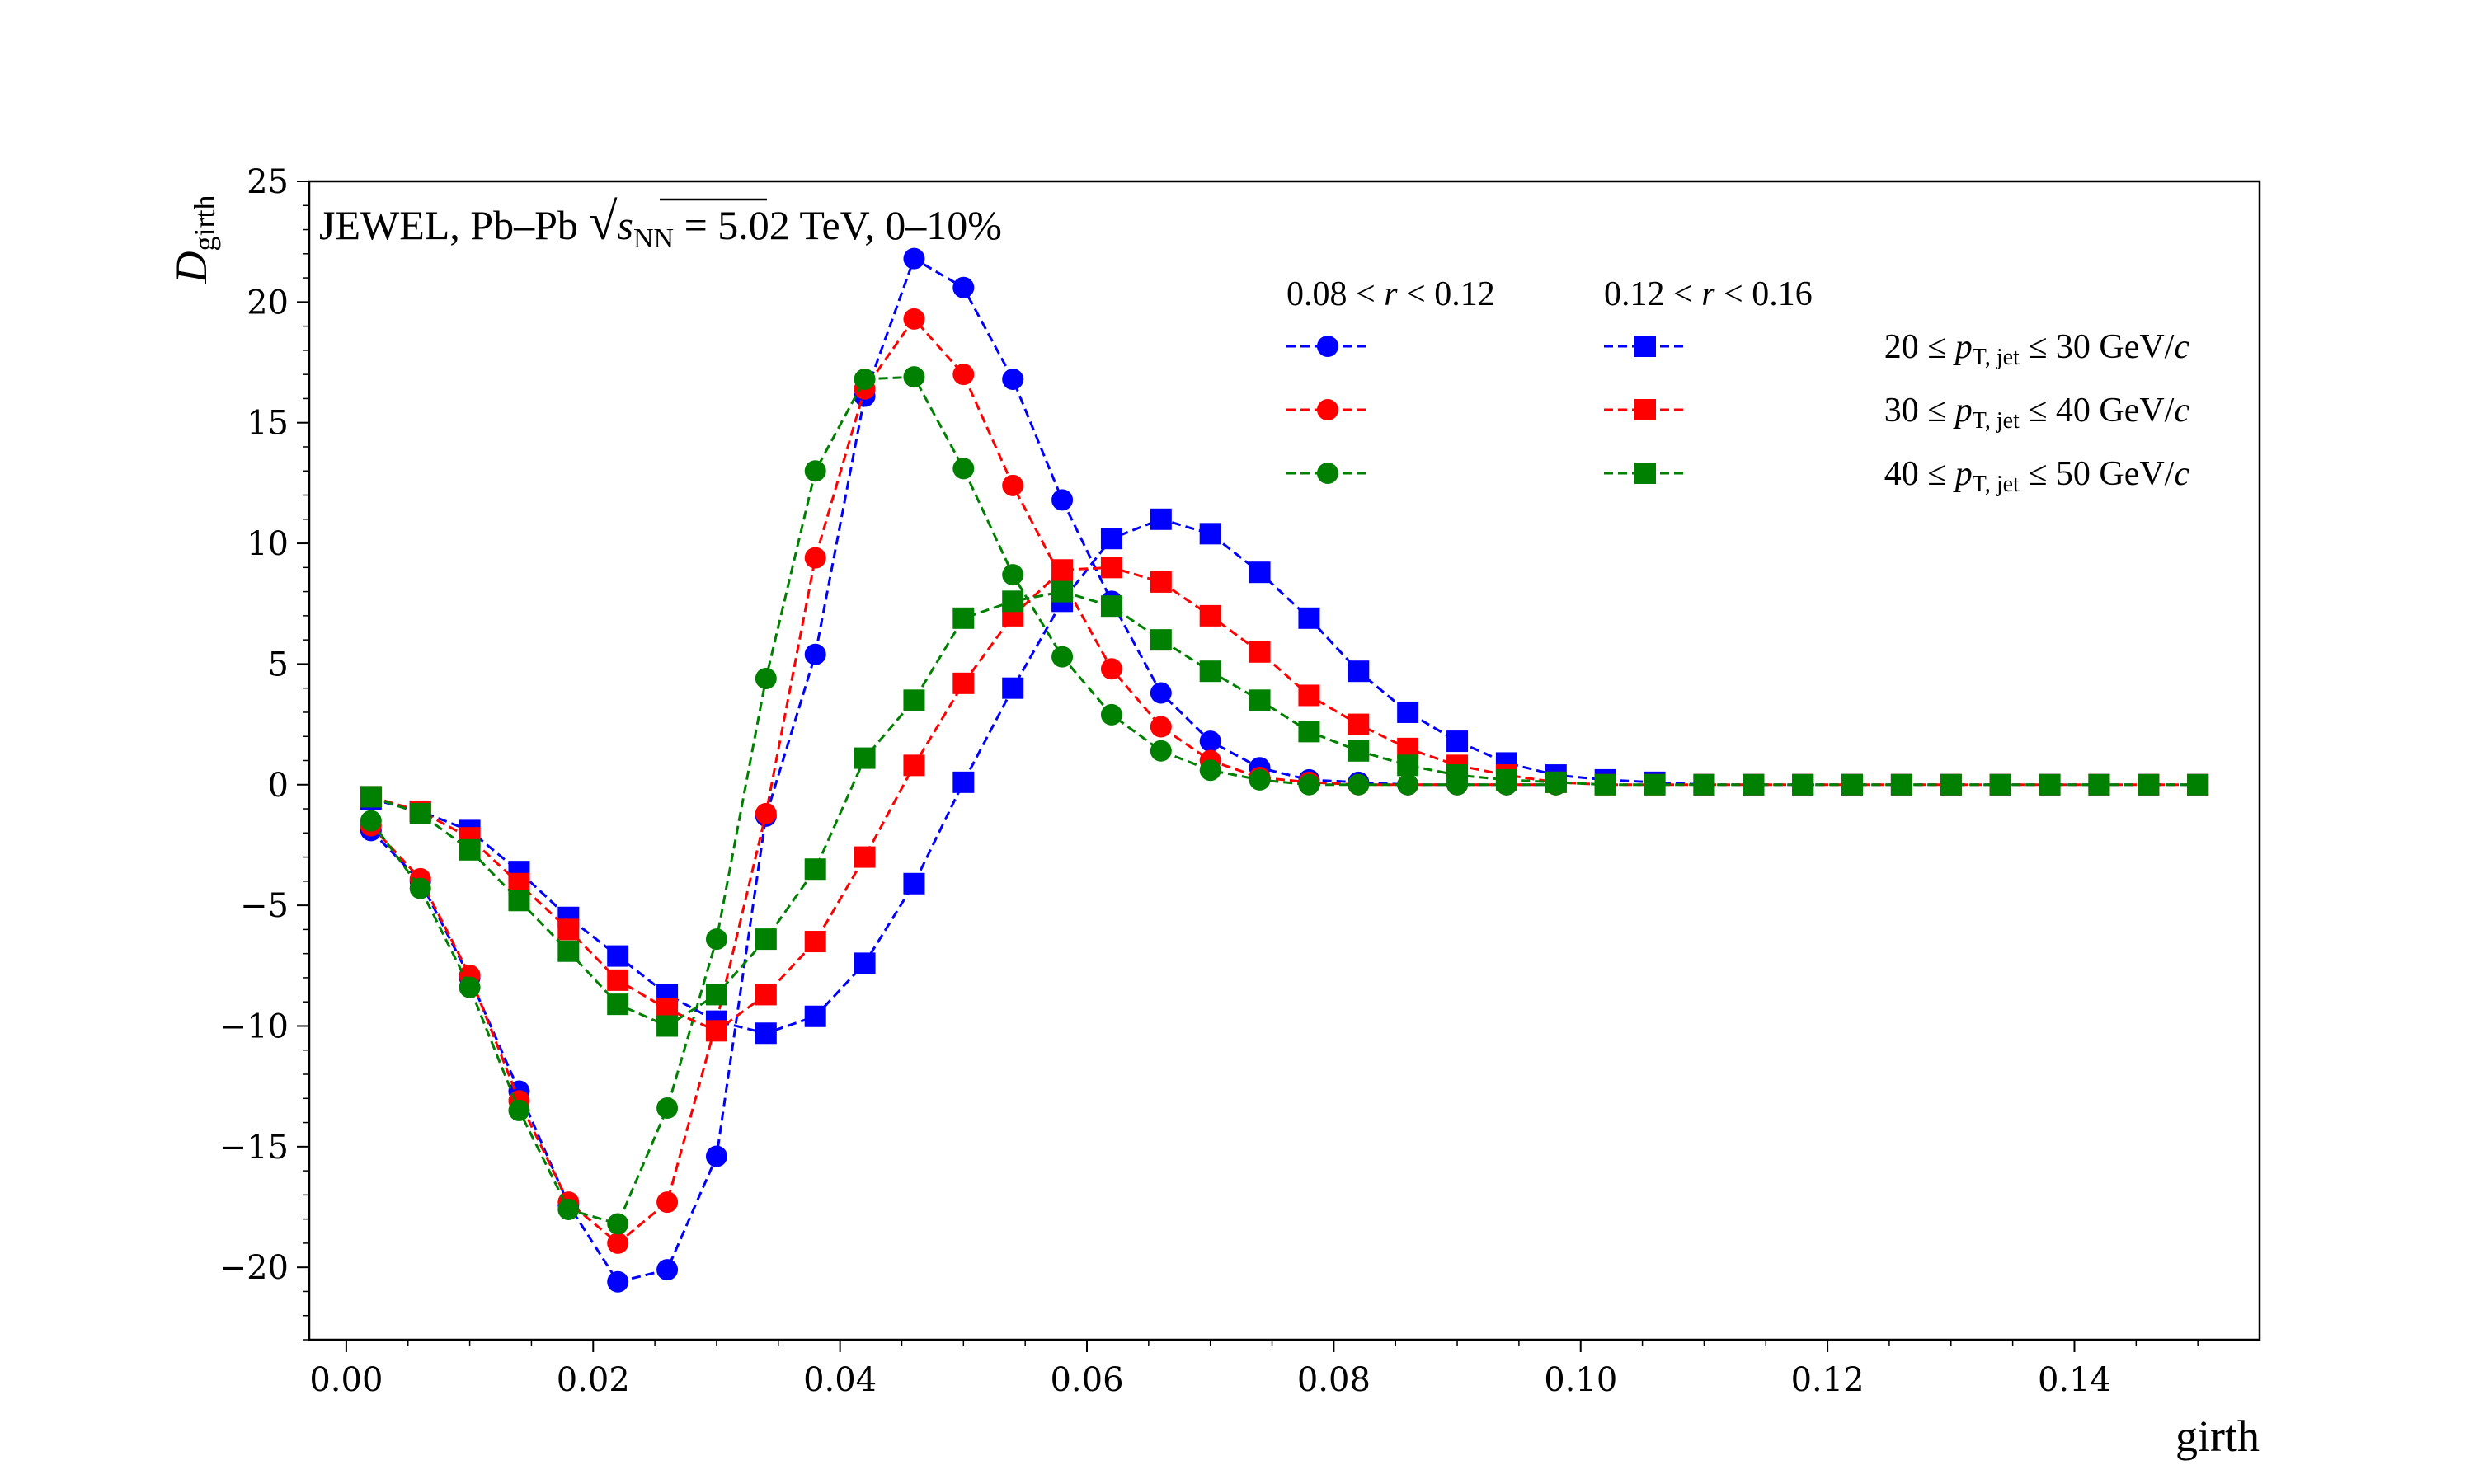  What do you see at coordinates (2074, 1380) in the screenshot?
I see `x-tick-label: 0.14` at bounding box center [2074, 1380].